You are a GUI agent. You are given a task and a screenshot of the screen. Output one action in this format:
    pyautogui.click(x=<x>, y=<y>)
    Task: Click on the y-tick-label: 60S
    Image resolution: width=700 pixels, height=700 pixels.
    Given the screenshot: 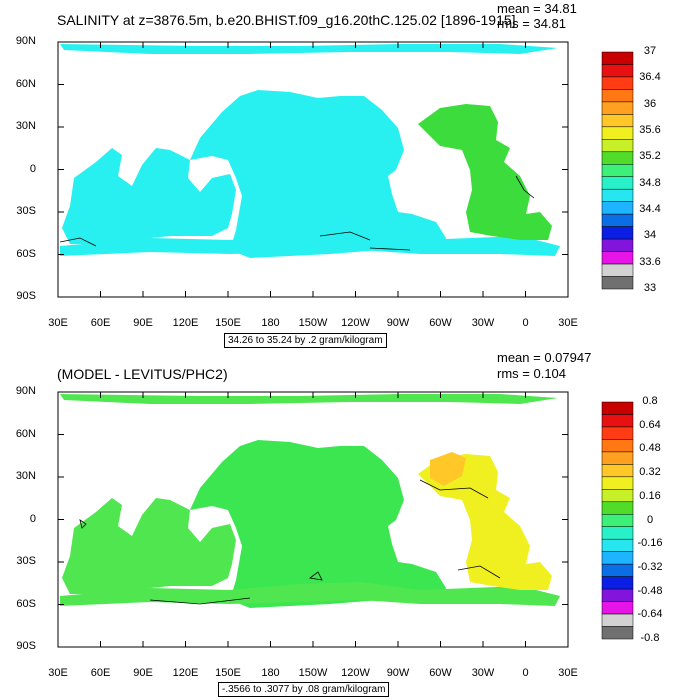 What is the action you would take?
    pyautogui.click(x=26, y=253)
    